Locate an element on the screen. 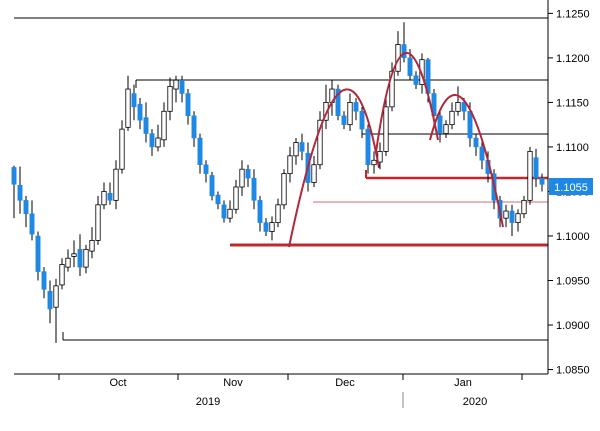 The width and height of the screenshot is (600, 431). month-label-dec: Dec is located at coordinates (345, 383).